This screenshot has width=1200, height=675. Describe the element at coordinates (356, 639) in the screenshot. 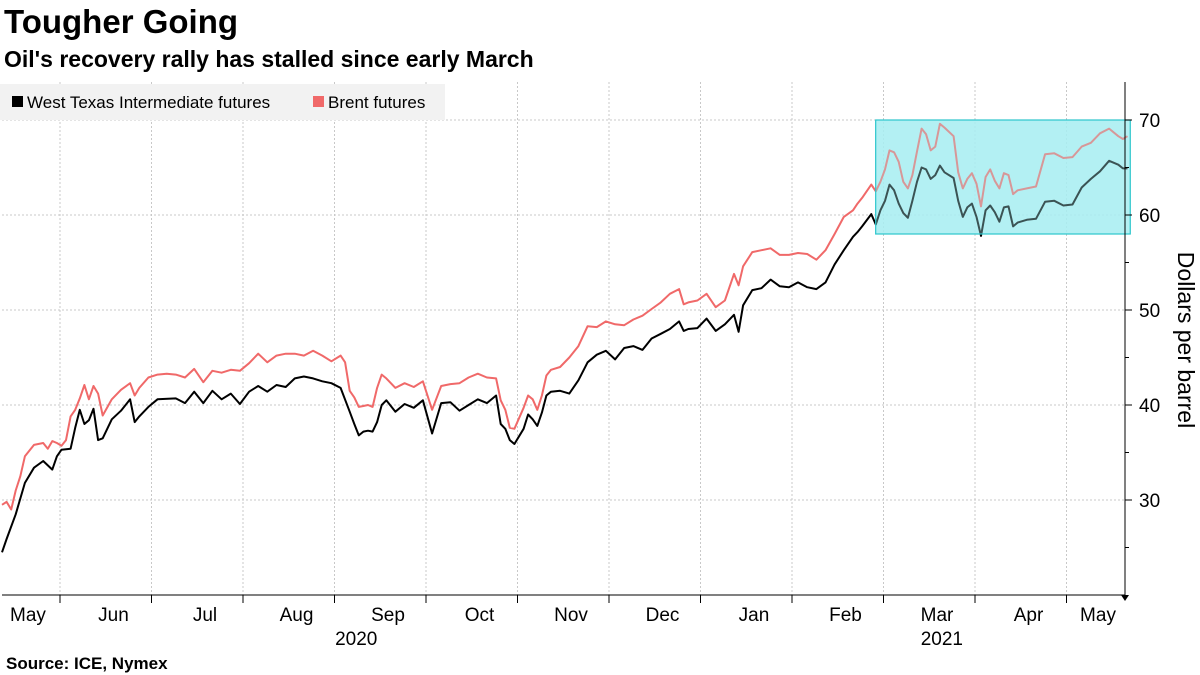

I see `x-year-label: 2020` at that location.